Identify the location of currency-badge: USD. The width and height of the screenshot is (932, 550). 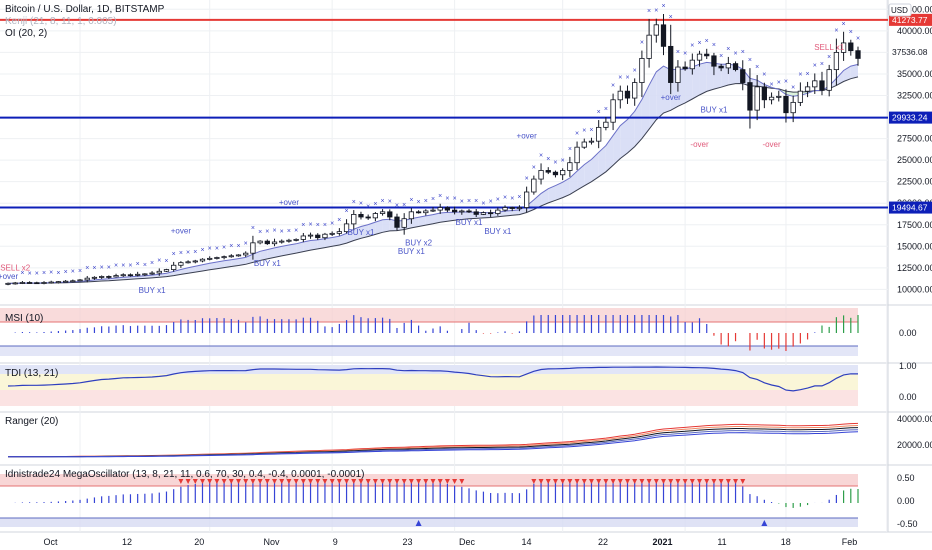
(900, 10).